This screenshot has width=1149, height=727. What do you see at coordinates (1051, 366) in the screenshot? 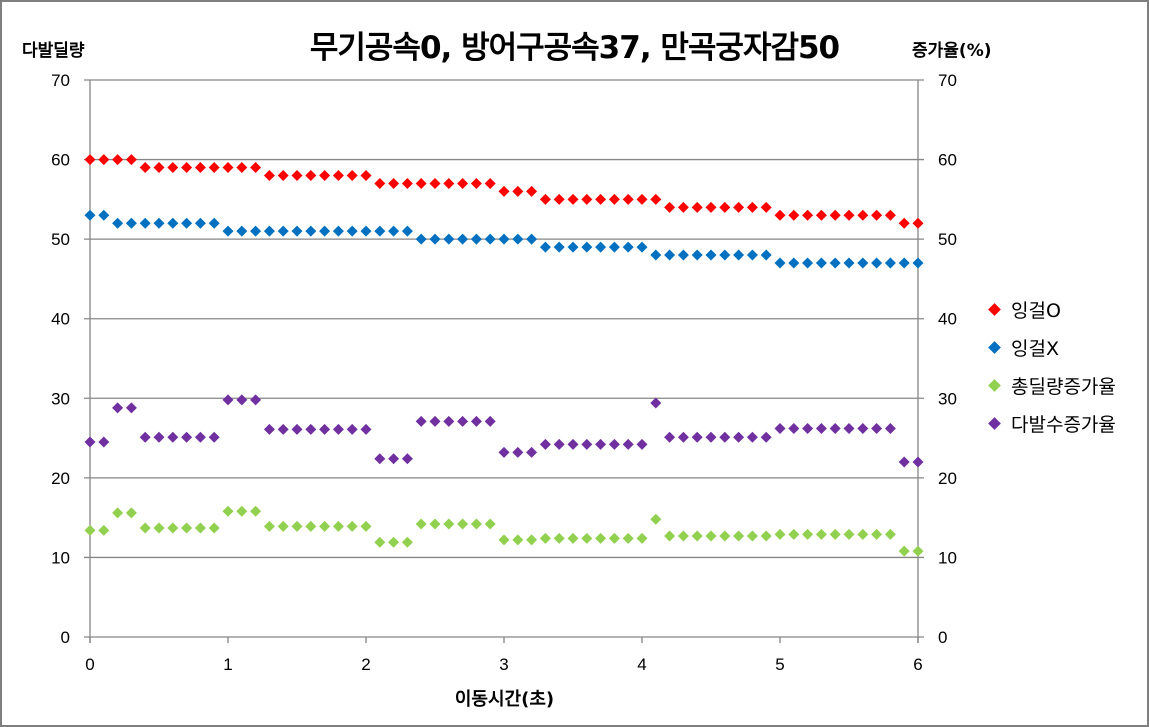
I see `legend: 잉걸O 잉걸X 총딜량증가율 다발수증가율` at bounding box center [1051, 366].